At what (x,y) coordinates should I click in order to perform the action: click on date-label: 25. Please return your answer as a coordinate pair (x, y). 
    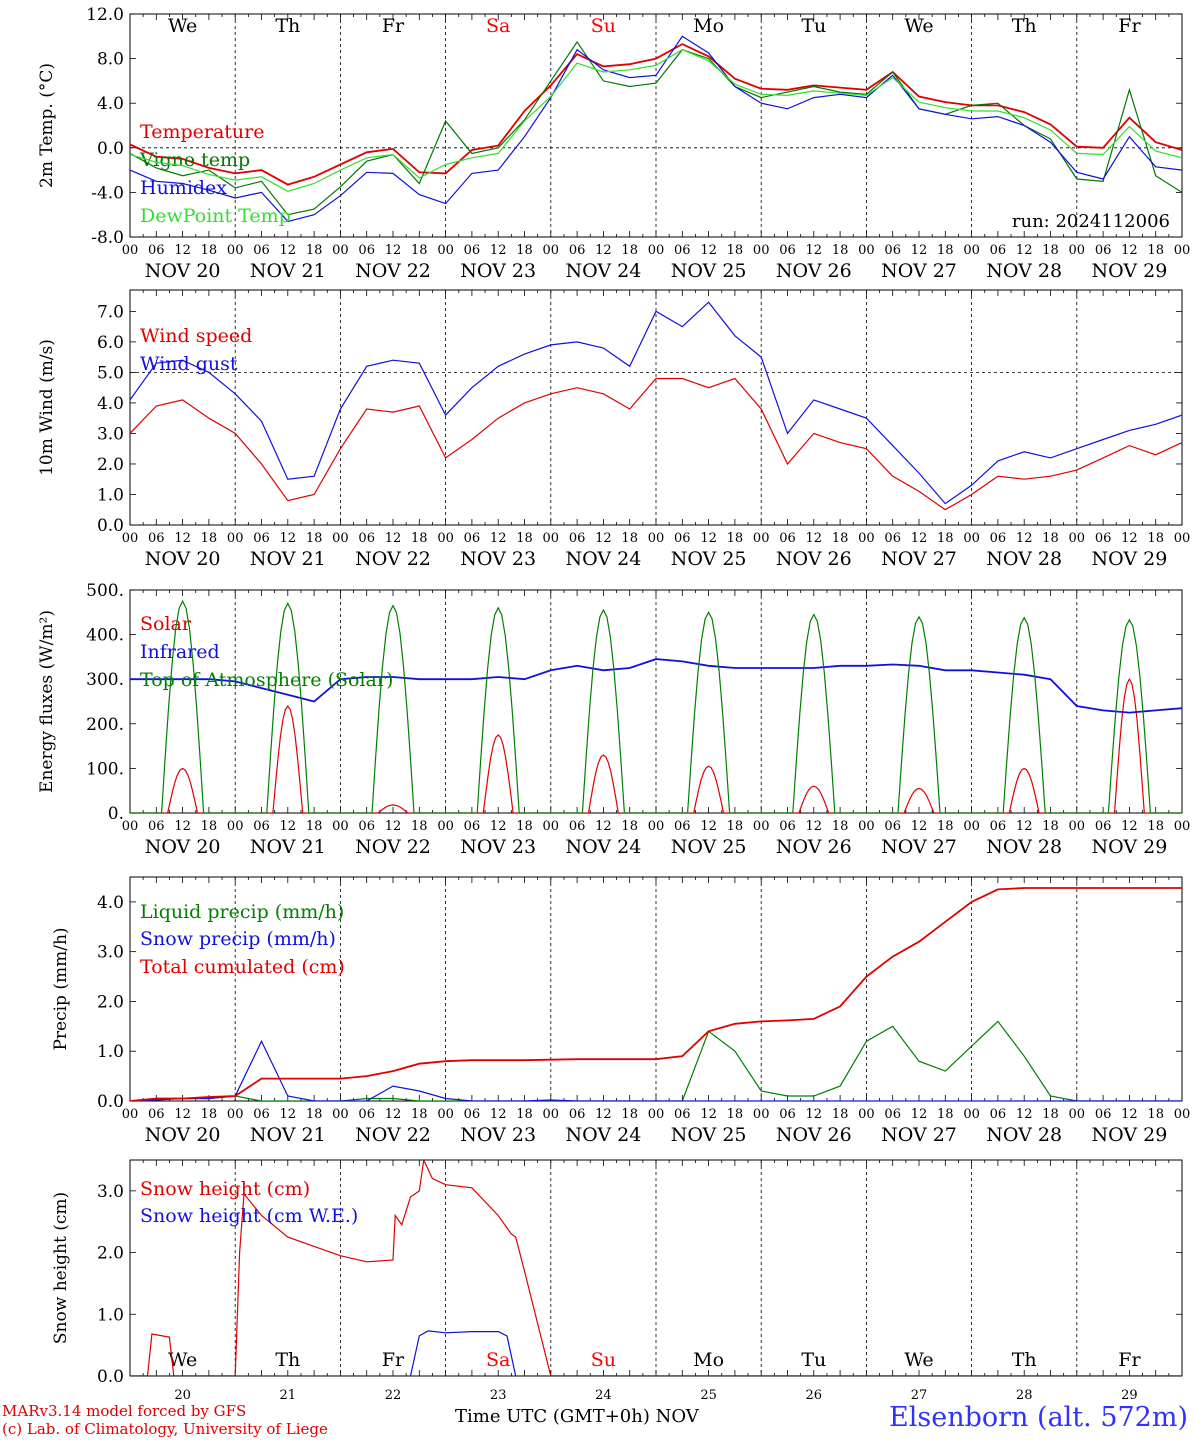
    Looking at the image, I should click on (708, 1395).